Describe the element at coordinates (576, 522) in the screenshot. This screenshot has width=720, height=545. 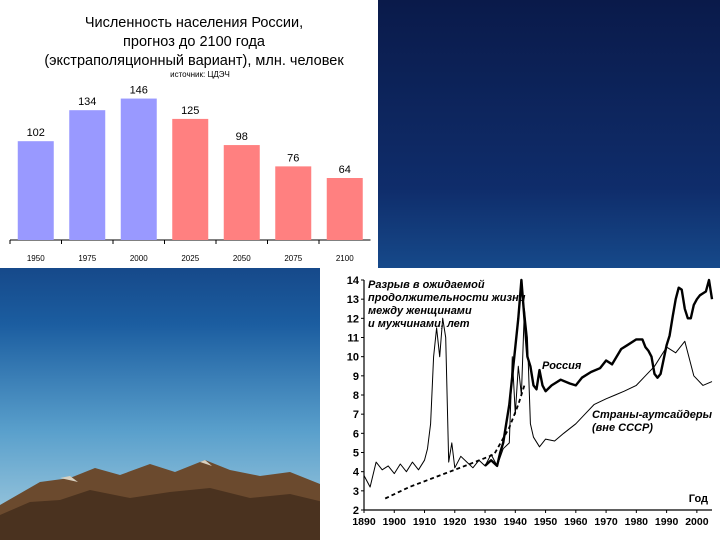
I see `gap-x-tick-label: 1960` at that location.